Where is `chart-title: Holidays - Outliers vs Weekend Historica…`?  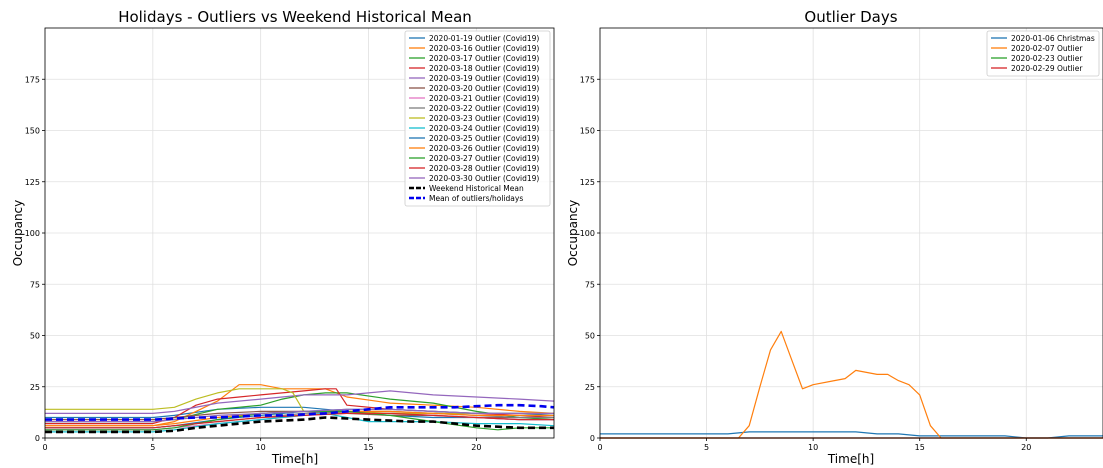
chart-title: Holidays - Outliers vs Weekend Historica… is located at coordinates (295, 17).